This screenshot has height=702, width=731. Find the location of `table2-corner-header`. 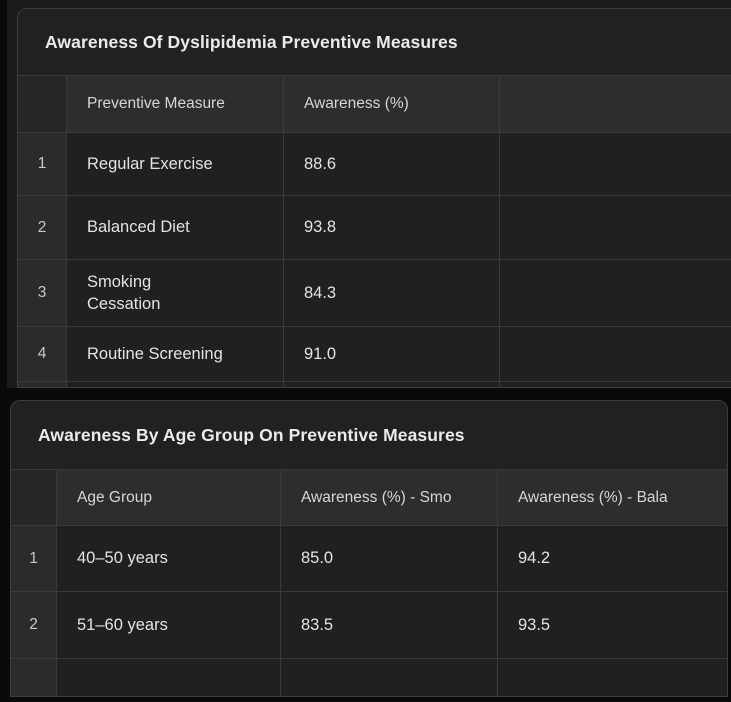

table2-corner-header is located at coordinates (33, 497).